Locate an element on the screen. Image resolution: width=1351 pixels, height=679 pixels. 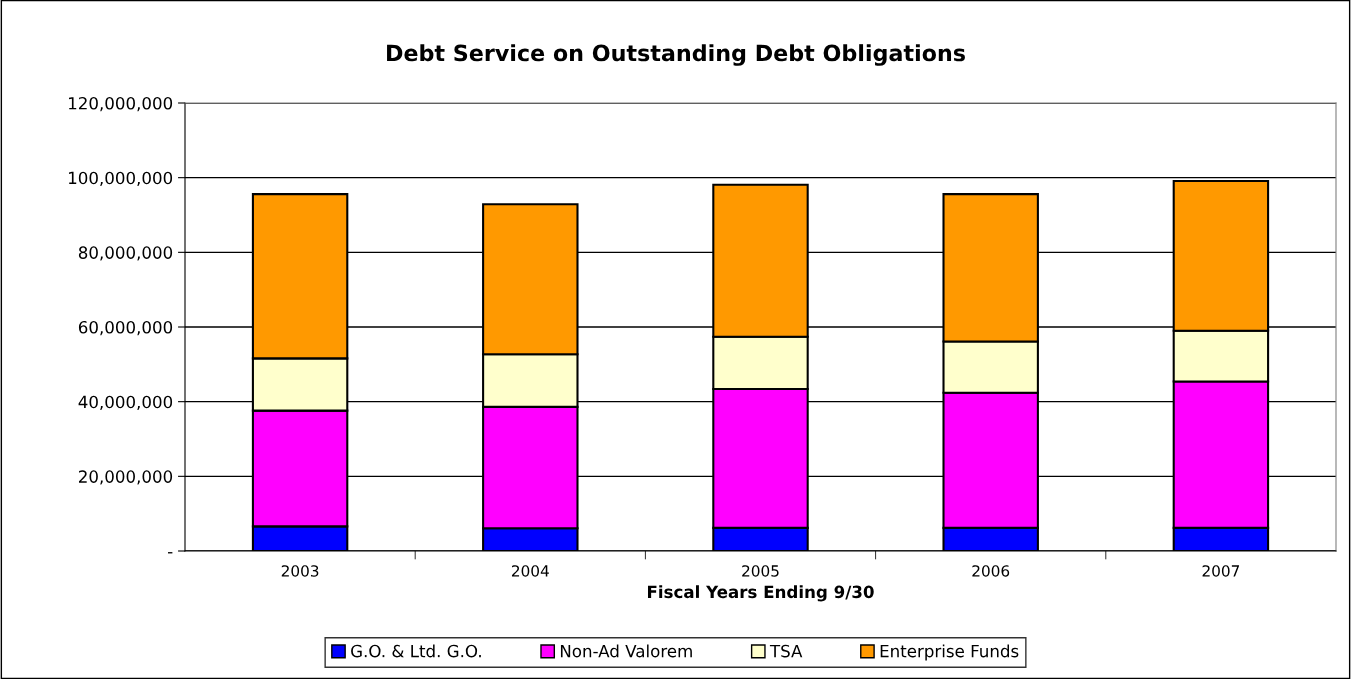
chart-title: Debt Service on Outstanding Debt Obligations is located at coordinates (676, 55).